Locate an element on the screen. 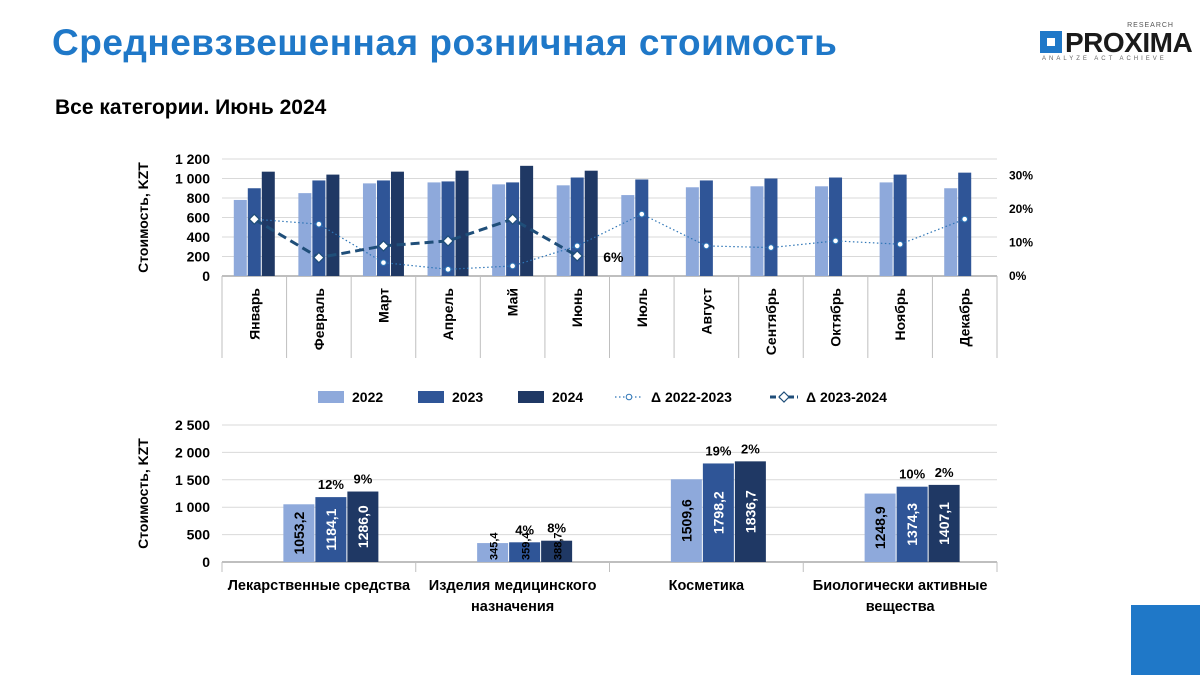  bar-value-label: 1509,6 is located at coordinates (686, 520).